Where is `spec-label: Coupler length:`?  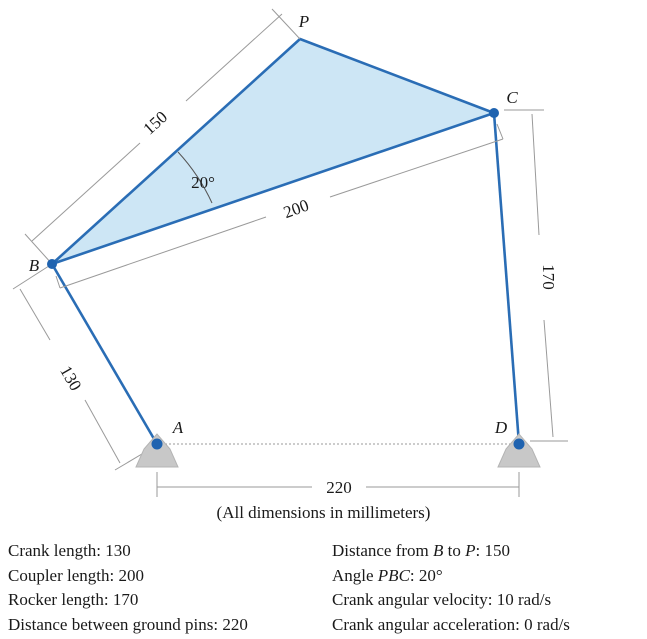
spec-label: Coupler length: is located at coordinates (61, 575).